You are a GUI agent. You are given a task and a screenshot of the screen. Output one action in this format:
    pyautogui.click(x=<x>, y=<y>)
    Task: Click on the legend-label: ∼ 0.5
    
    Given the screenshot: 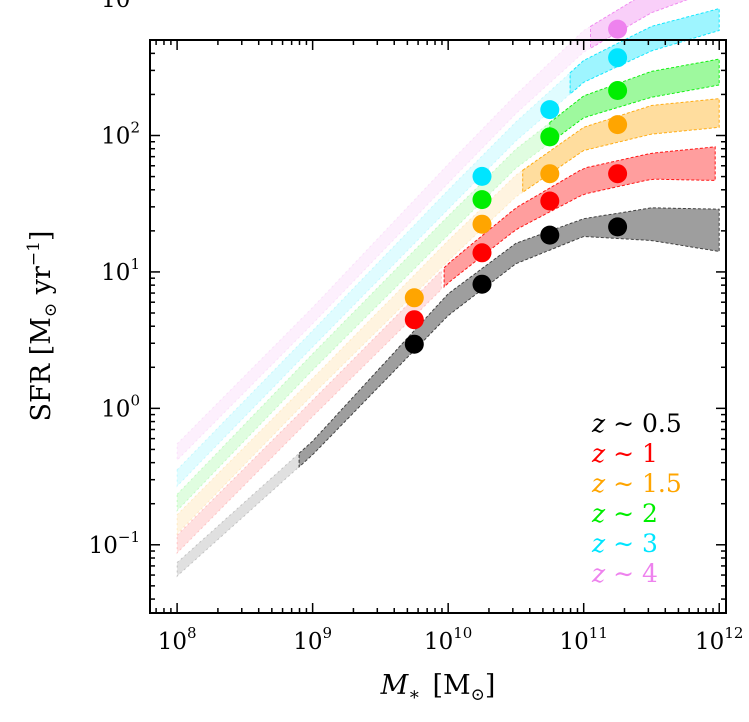 What is the action you would take?
    pyautogui.click(x=643, y=423)
    